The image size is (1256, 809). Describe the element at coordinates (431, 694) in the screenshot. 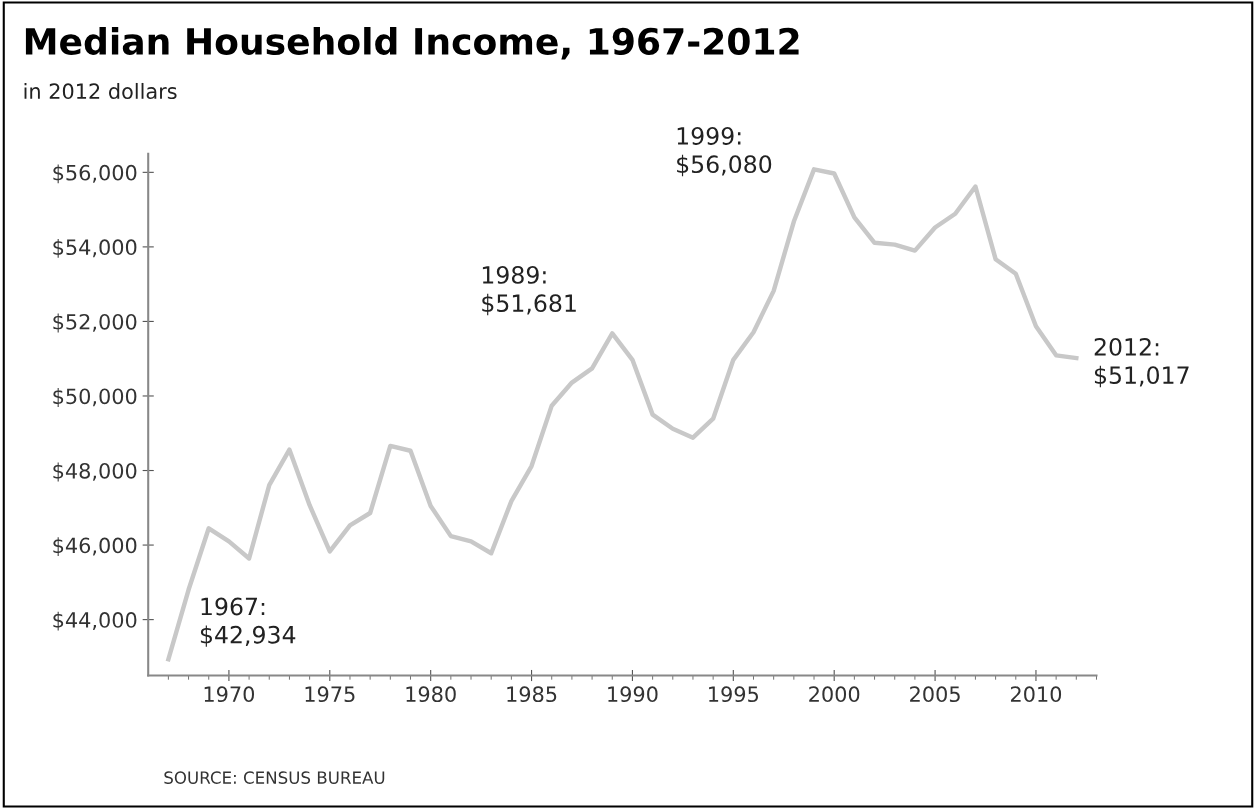

I see `x-tick-label: 1980` at that location.